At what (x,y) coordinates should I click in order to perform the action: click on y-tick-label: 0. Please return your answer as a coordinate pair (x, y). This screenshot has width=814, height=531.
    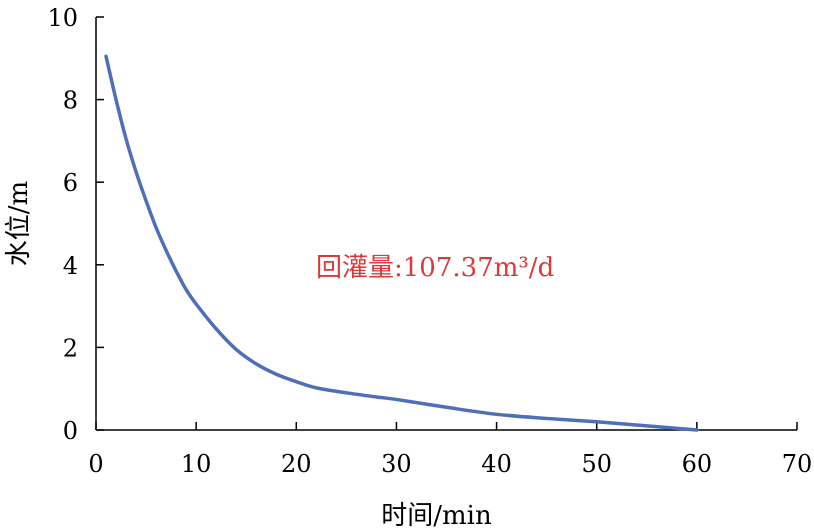
    Looking at the image, I should click on (70, 431).